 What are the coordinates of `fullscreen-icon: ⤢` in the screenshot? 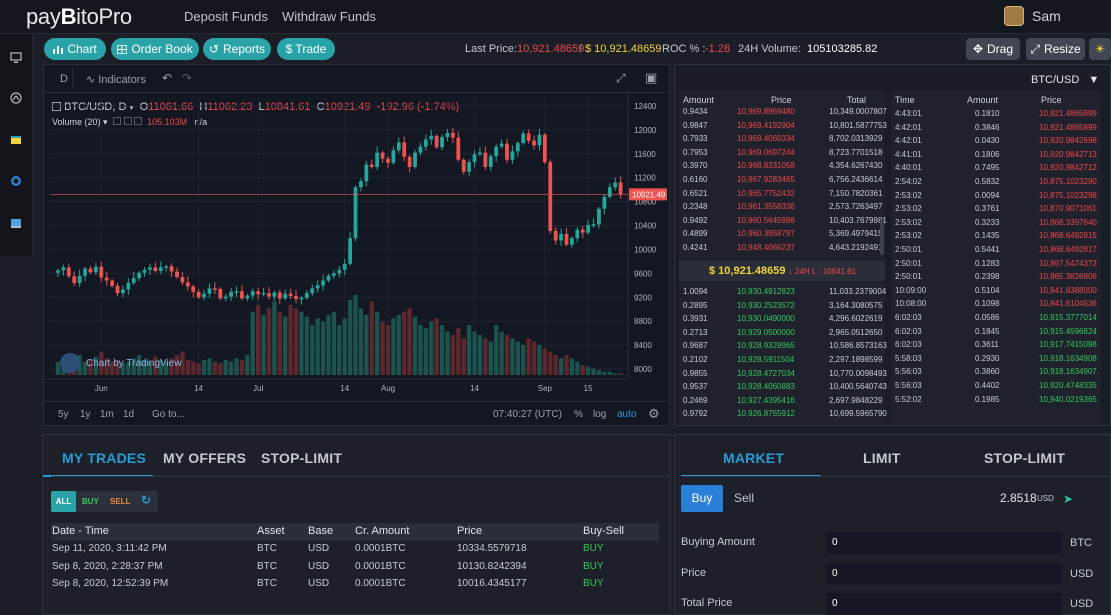 It's located at (621, 78).